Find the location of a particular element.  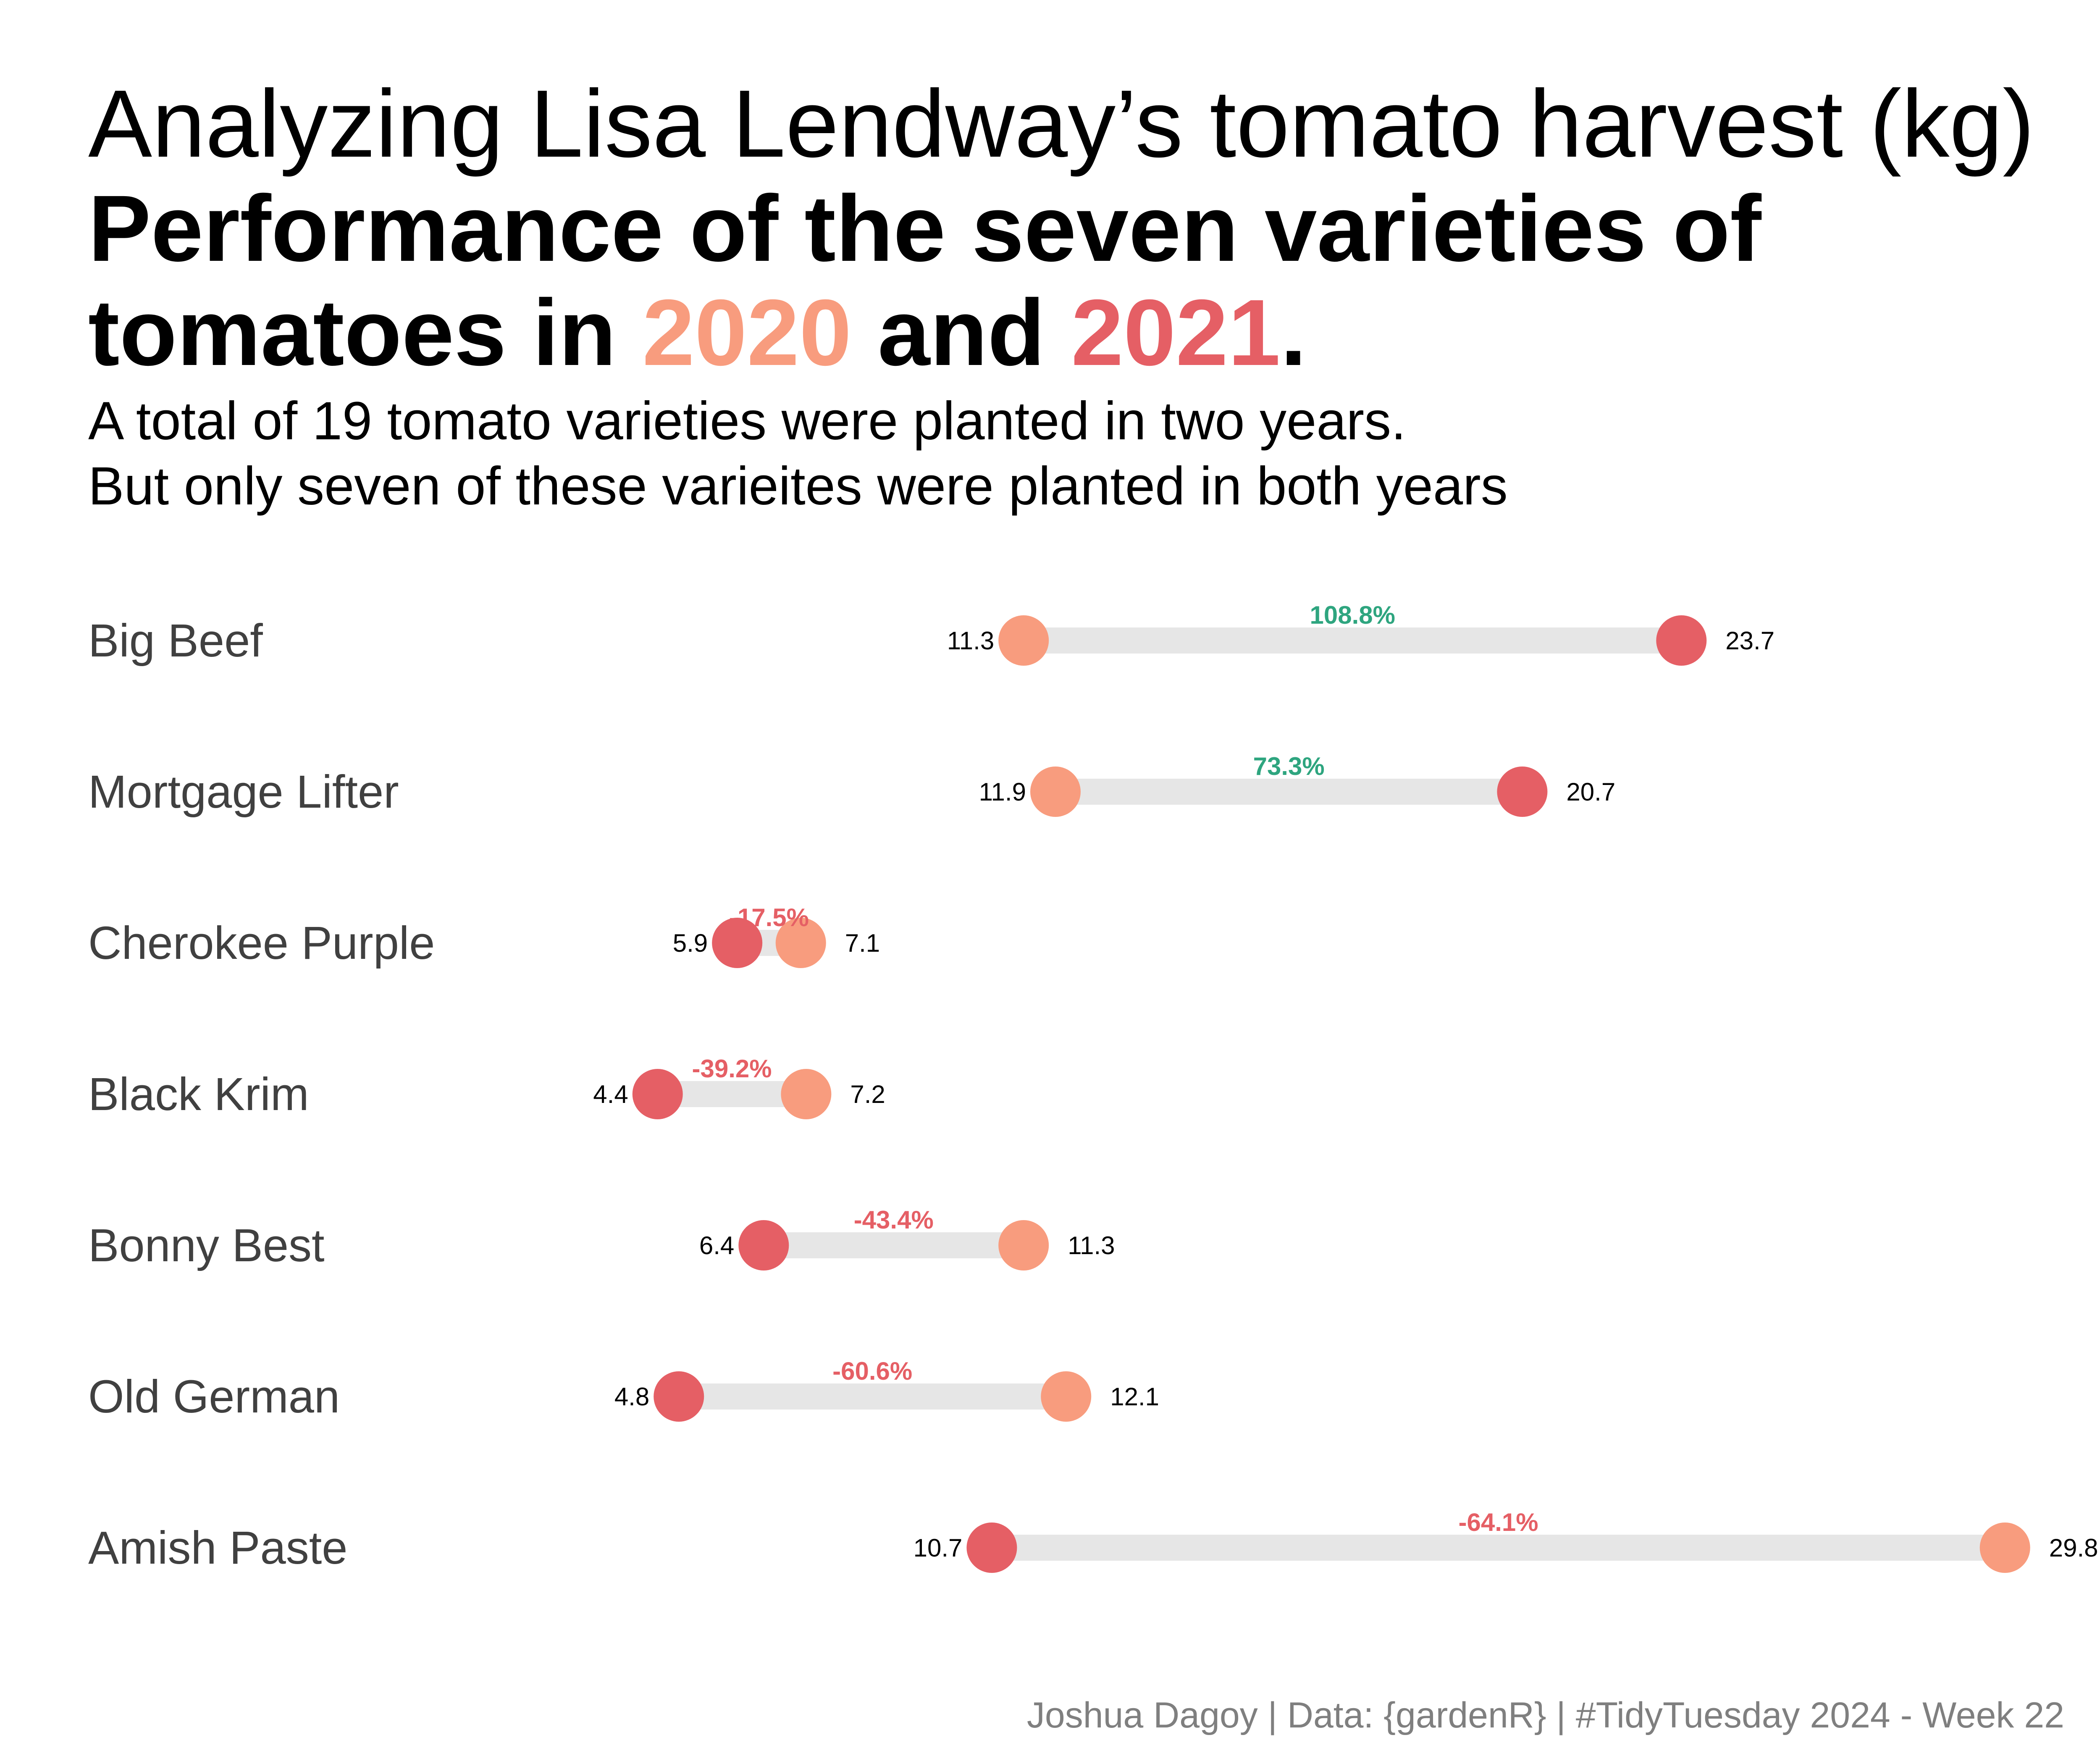

percent-change-label: -43.4% is located at coordinates (894, 1220).